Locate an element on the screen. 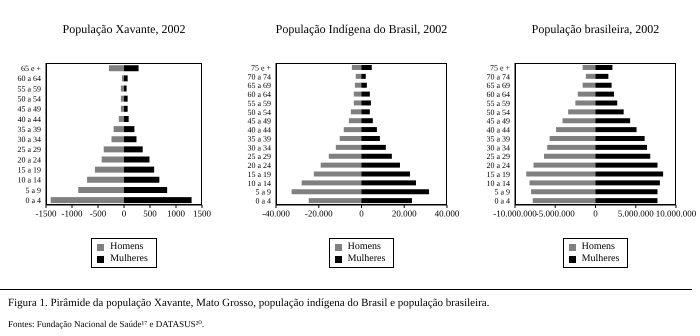 The height and width of the screenshot is (336, 700). y-tick-label: 10 a 14 is located at coordinates (498, 183).